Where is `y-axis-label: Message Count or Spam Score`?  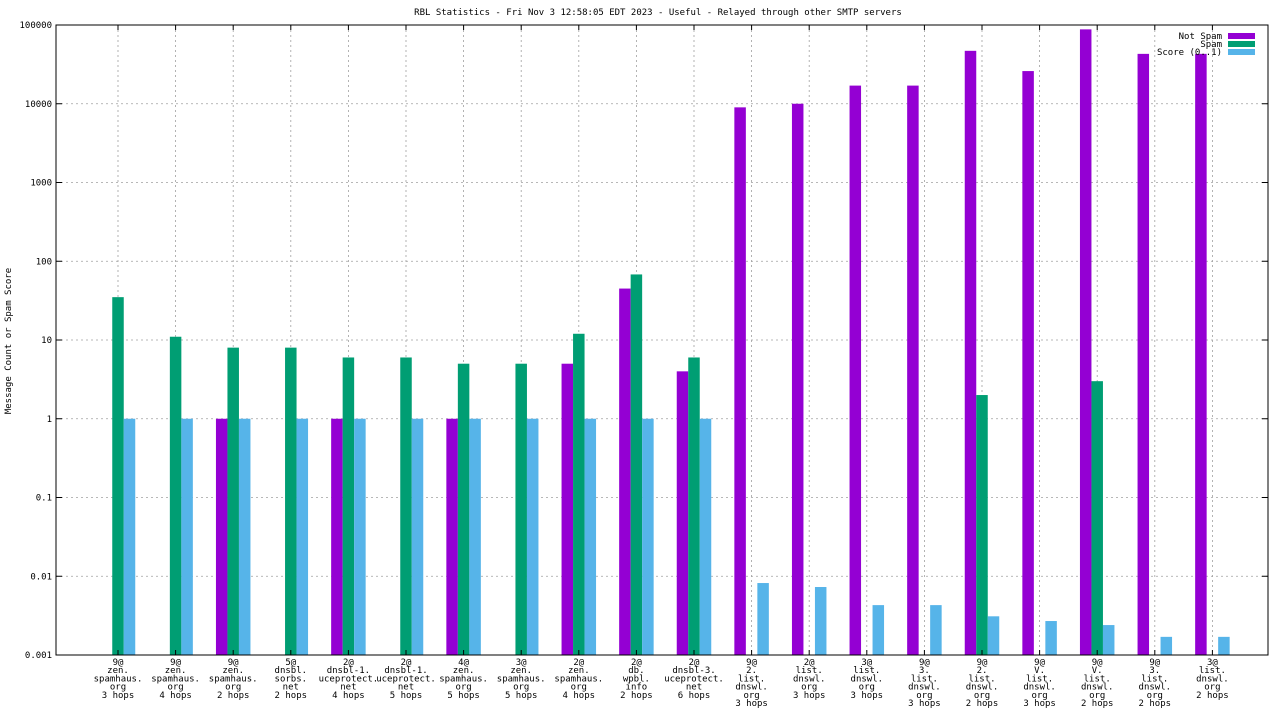
y-axis-label: Message Count or Spam Score is located at coordinates (9, 341).